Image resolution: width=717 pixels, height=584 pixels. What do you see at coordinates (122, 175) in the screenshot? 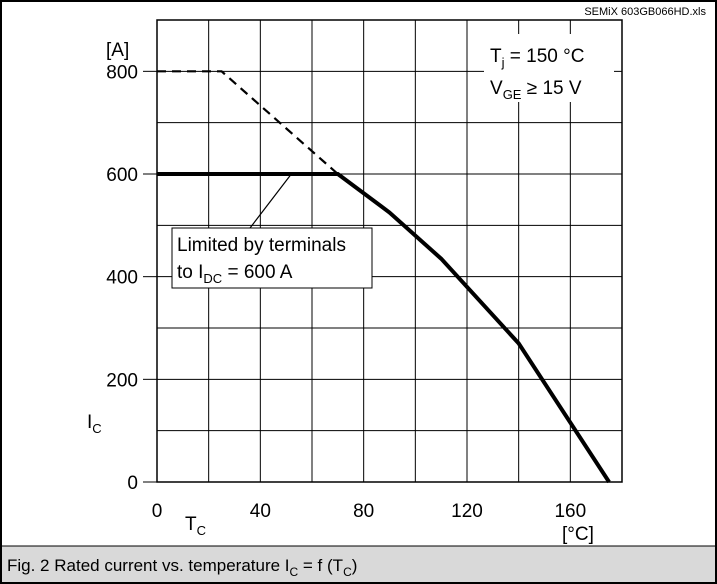
I see `y-tick-label: 600` at bounding box center [122, 175].